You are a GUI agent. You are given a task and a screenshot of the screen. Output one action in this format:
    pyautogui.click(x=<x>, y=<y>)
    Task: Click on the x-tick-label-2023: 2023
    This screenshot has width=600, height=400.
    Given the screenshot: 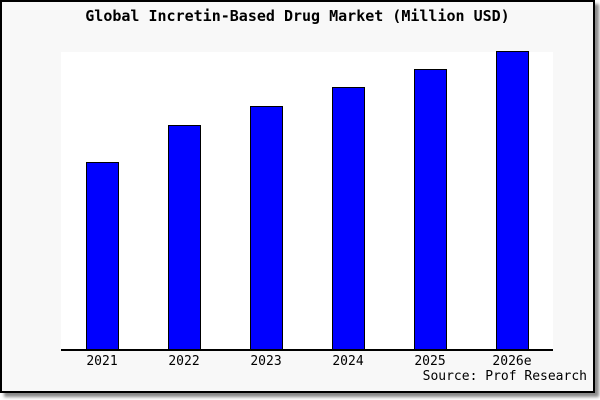 What is the action you would take?
    pyautogui.click(x=266, y=361)
    